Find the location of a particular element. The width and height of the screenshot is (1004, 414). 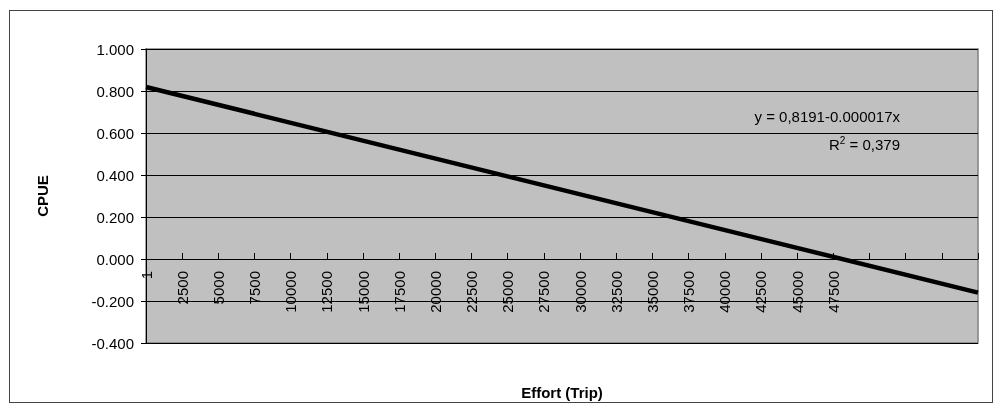

x-tick-label: 20000 is located at coordinates (435, 292).